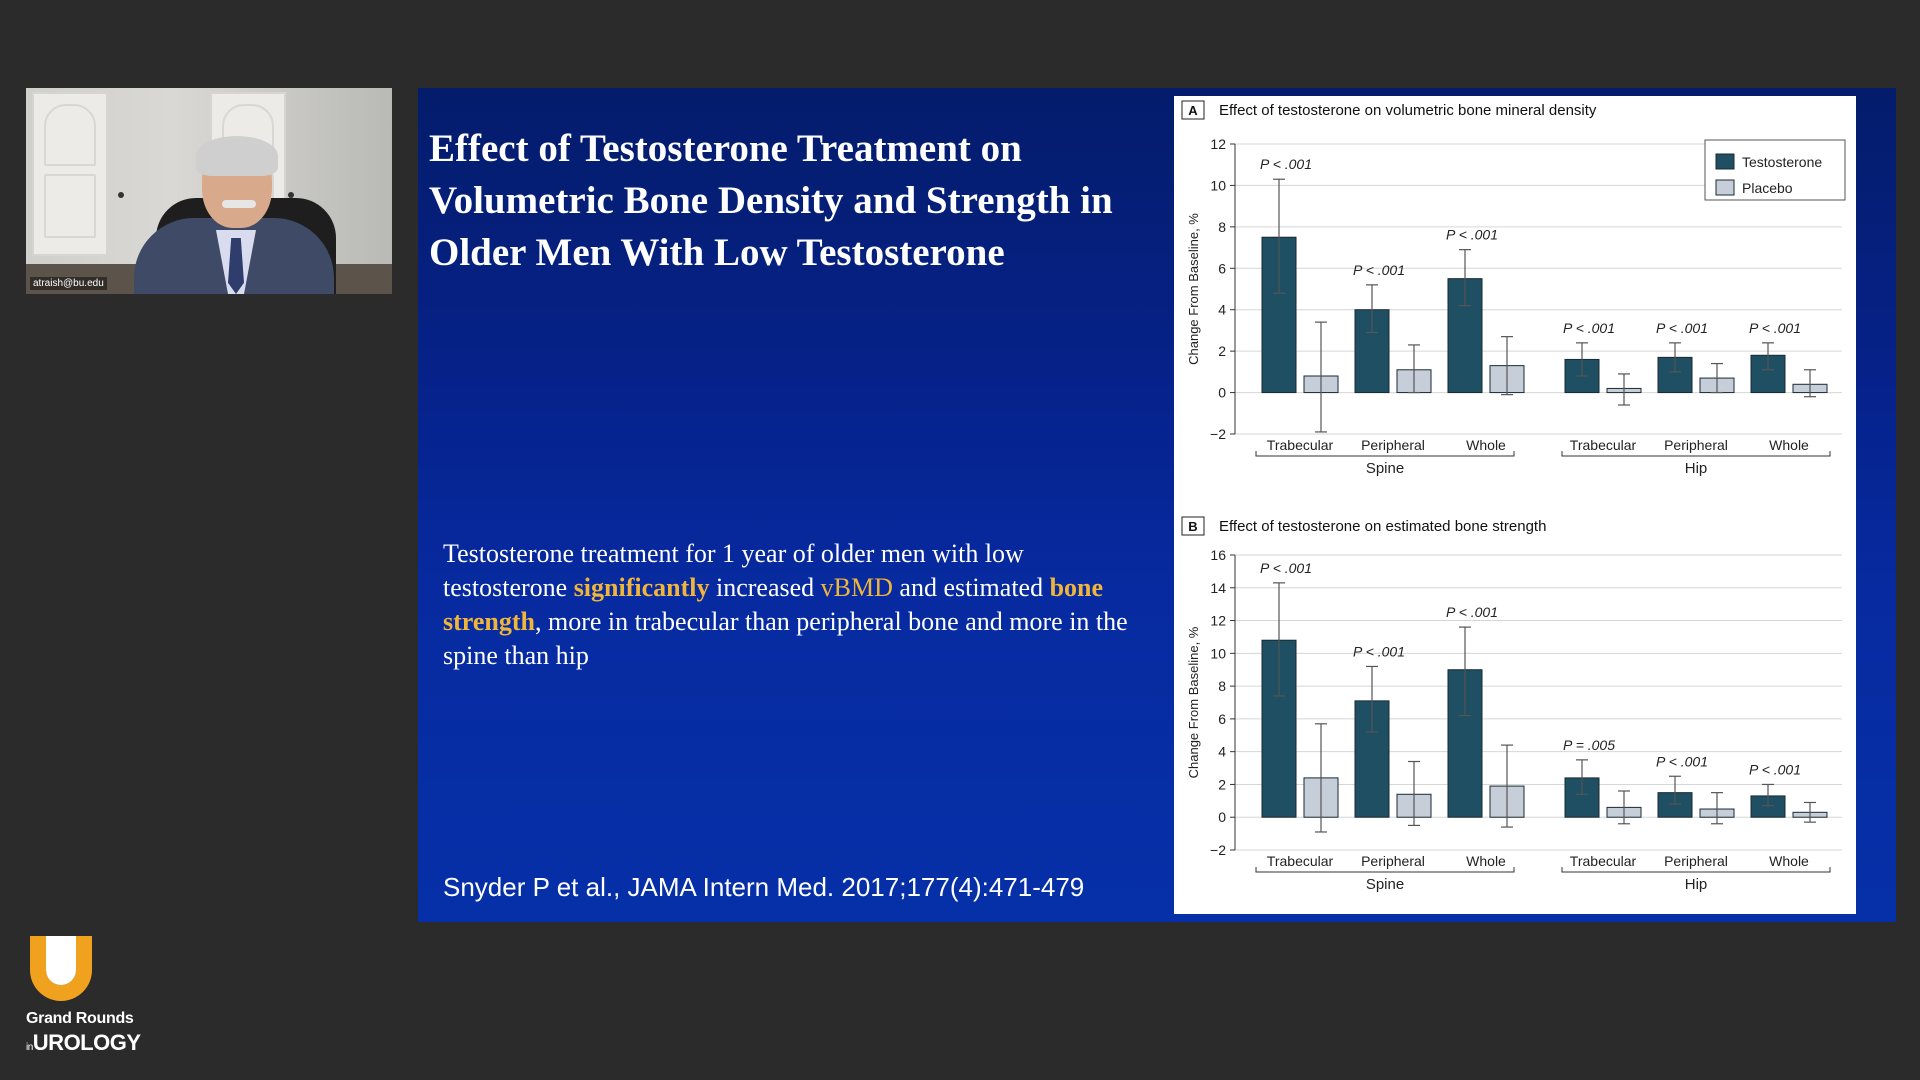 This screenshot has width=1920, height=1080. I want to click on body-text-segment: increased, so click(765, 587).